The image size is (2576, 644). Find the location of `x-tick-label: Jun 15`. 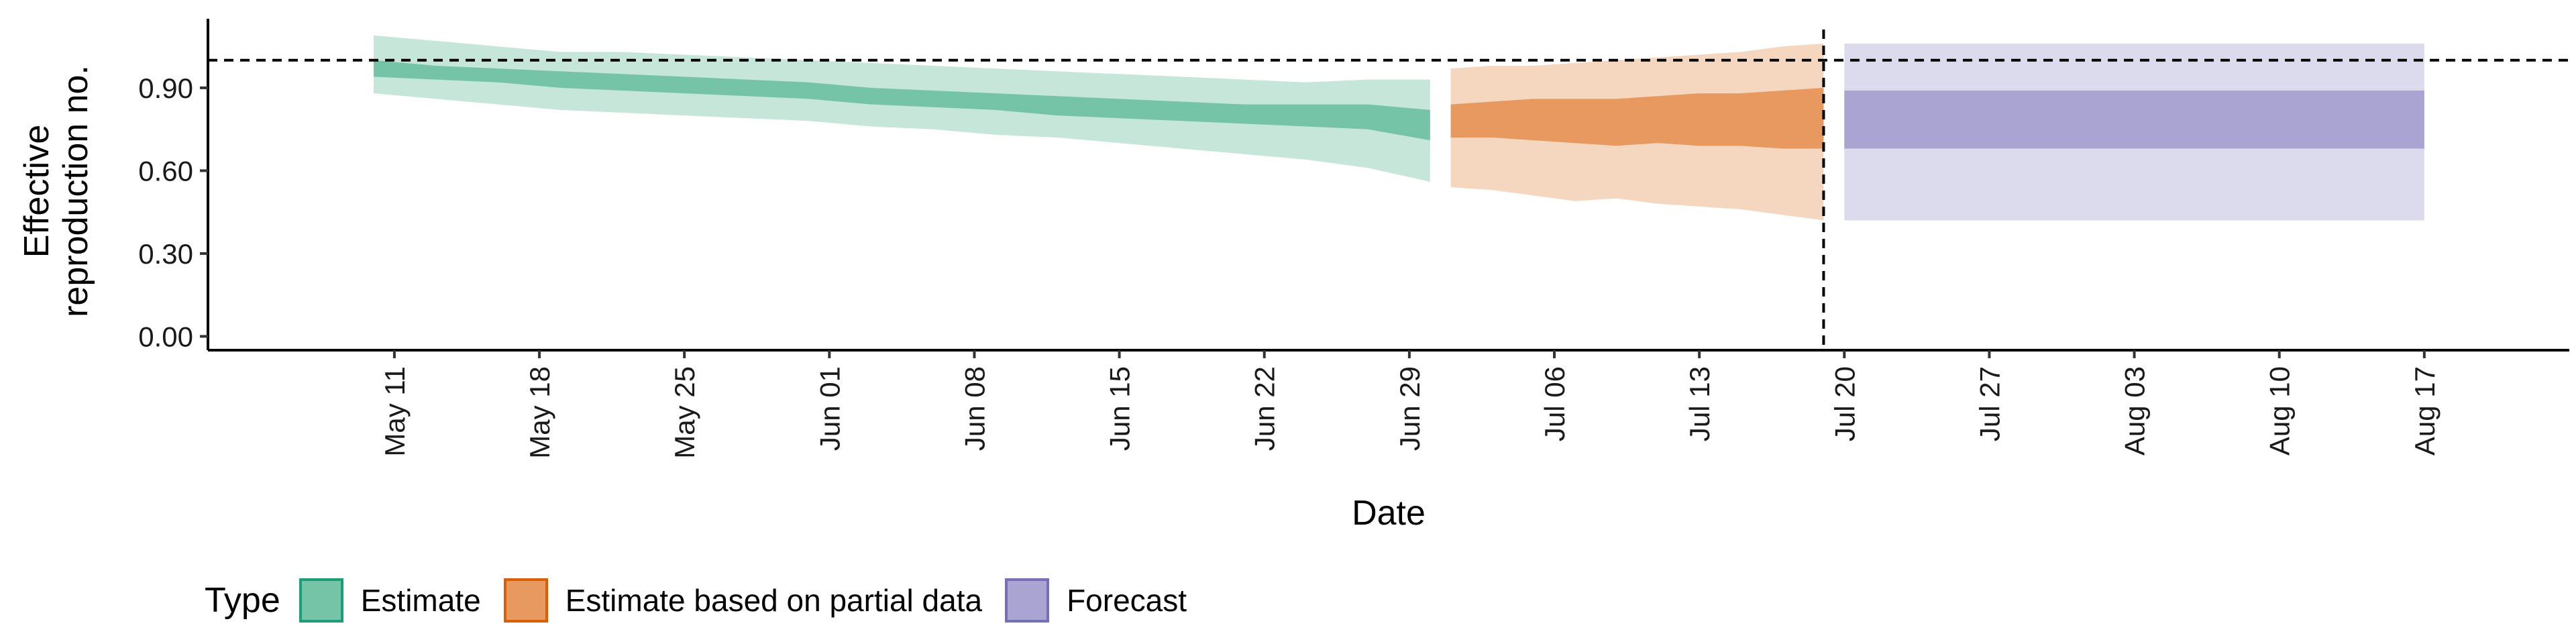

x-tick-label: Jun 15 is located at coordinates (1120, 408).